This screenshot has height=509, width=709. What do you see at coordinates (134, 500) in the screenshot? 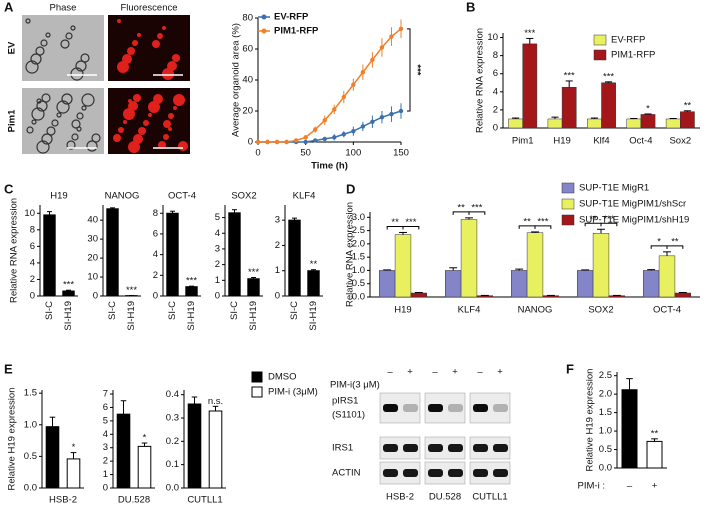
I see `x-axis-label: DU.528` at bounding box center [134, 500].